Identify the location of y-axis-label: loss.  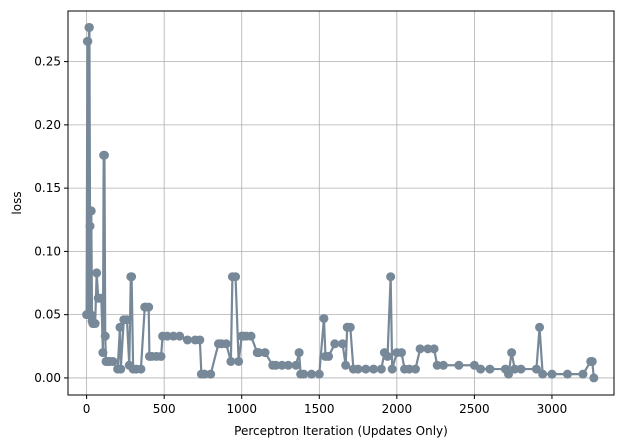
(17, 202).